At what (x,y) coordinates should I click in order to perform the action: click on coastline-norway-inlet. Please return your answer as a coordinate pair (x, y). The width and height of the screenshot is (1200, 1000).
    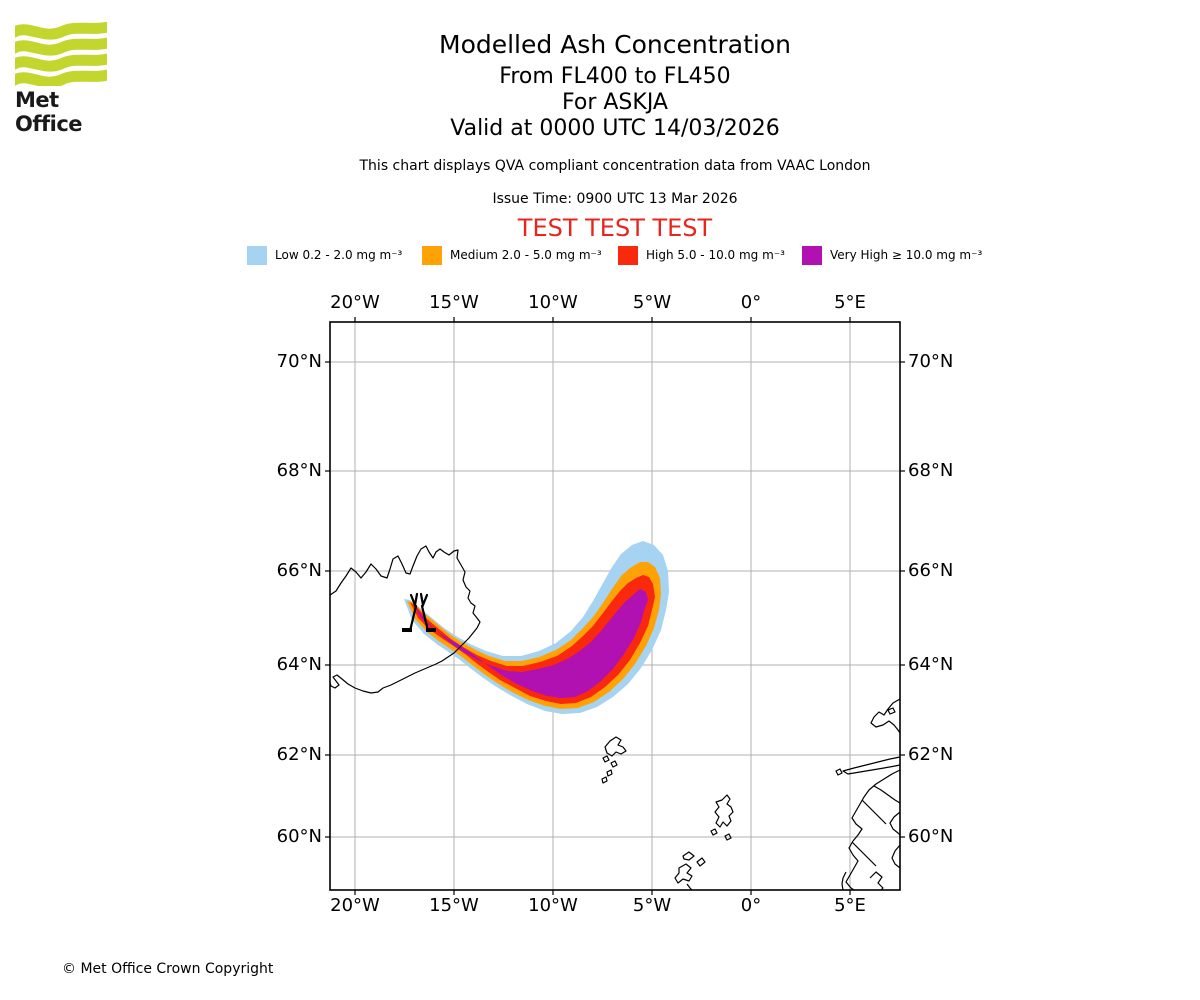
    Looking at the image, I should click on (844, 881).